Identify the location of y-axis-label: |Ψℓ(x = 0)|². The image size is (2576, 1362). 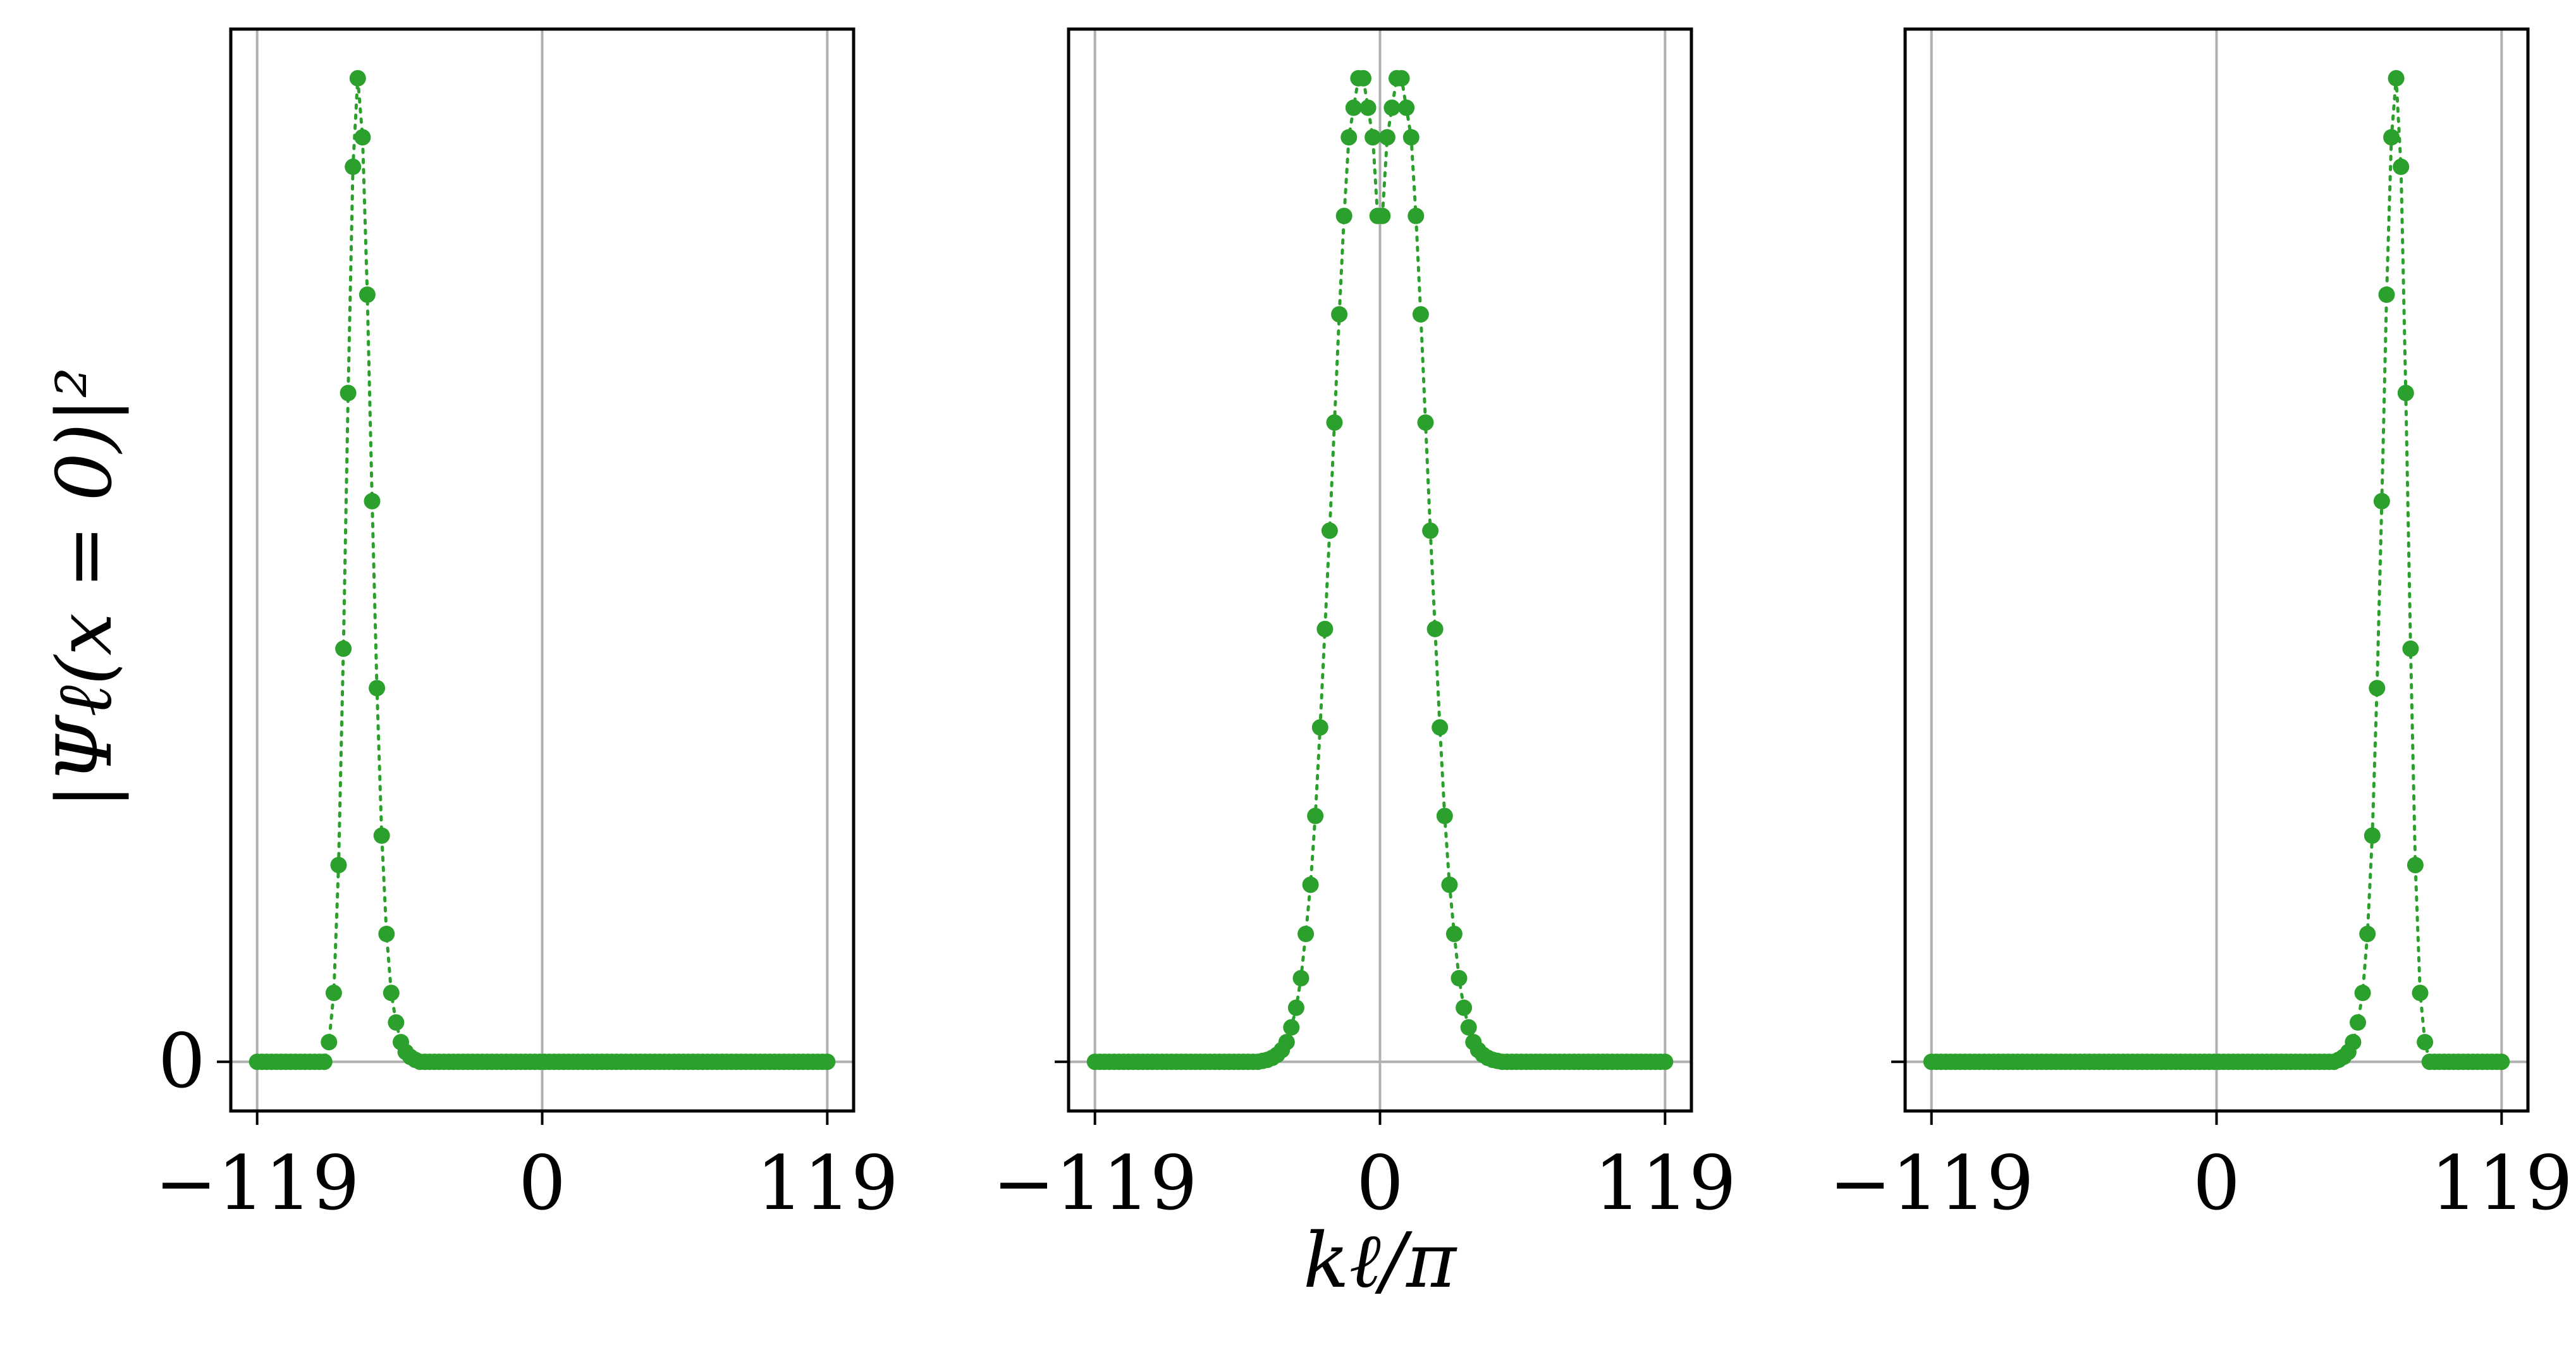
(85, 588).